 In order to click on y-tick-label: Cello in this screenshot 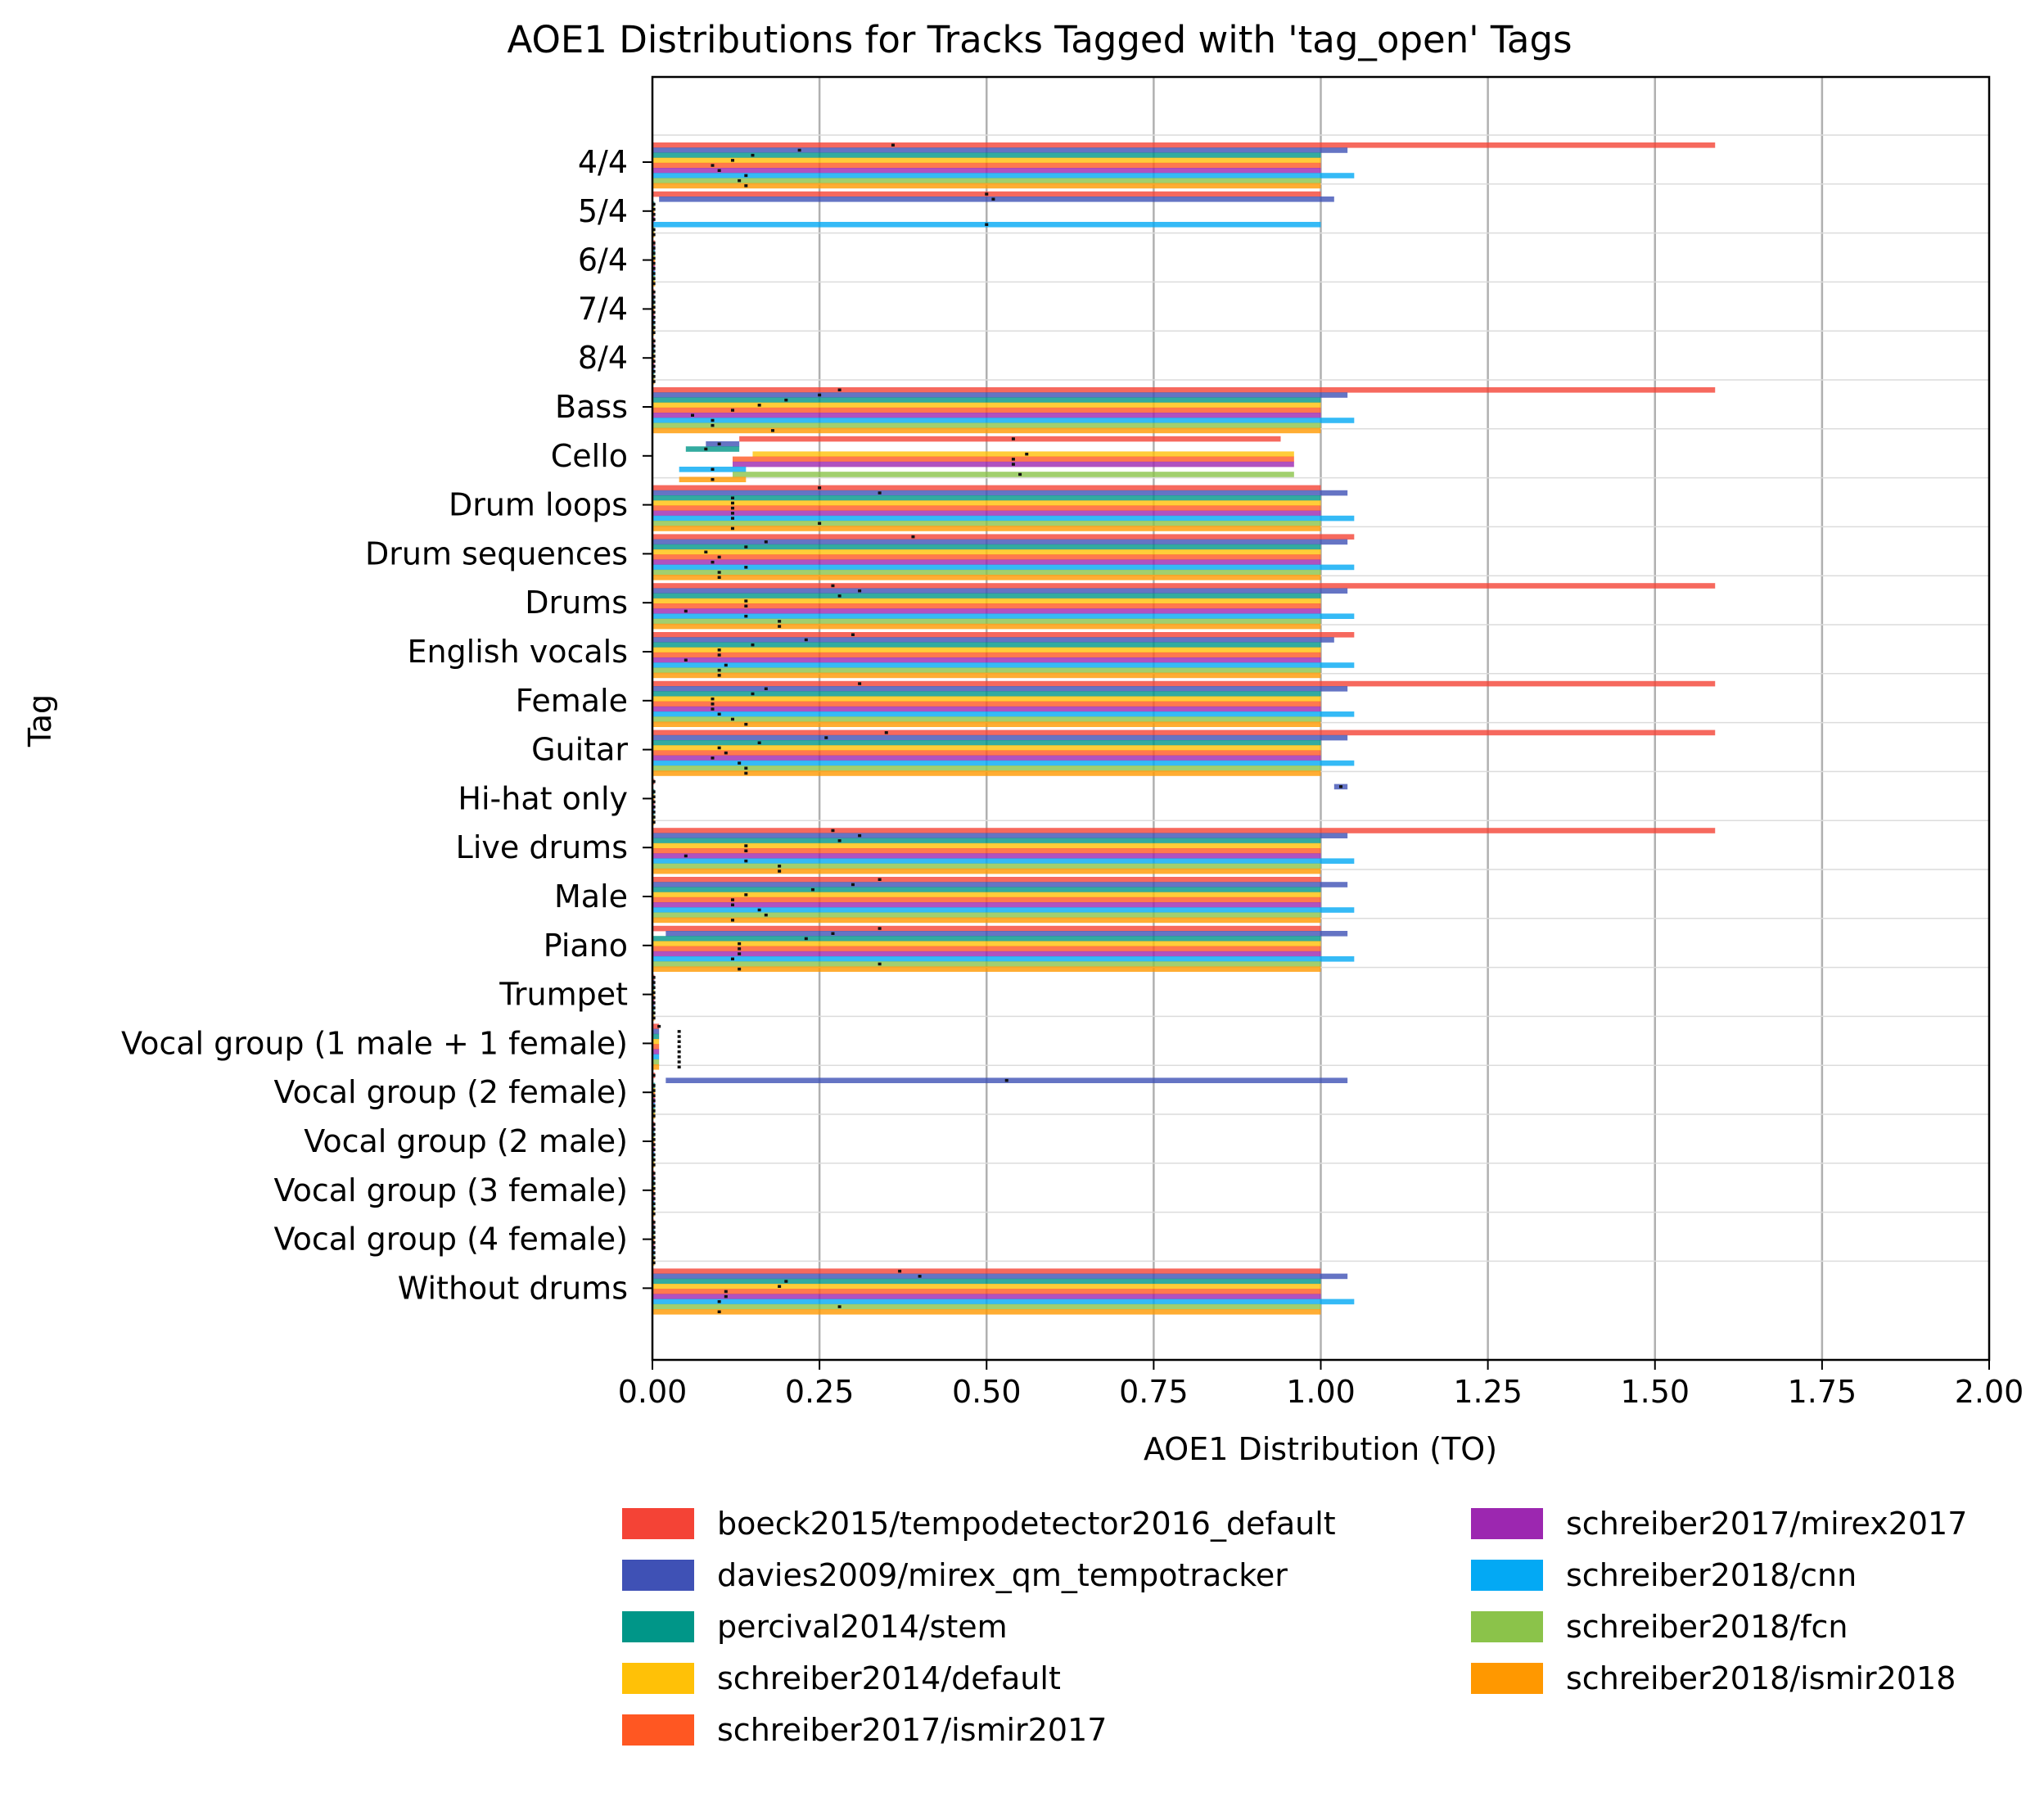, I will do `click(589, 456)`.